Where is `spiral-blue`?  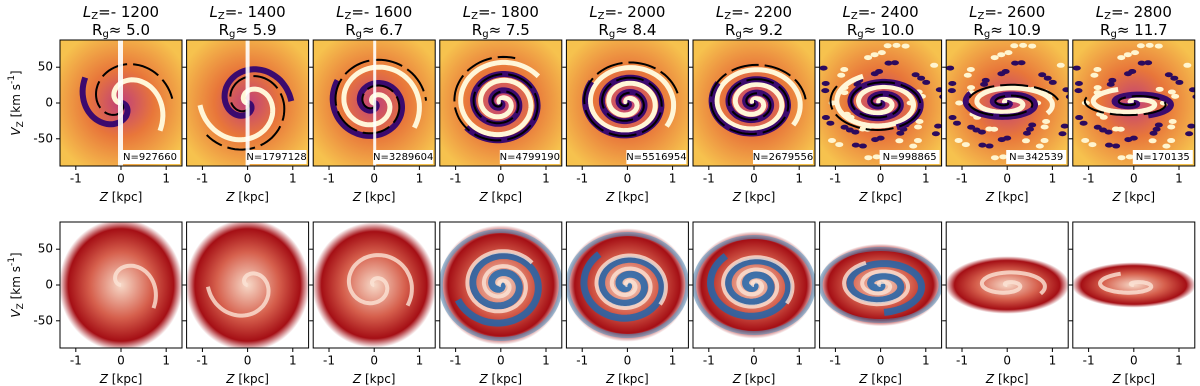 spiral-blue is located at coordinates (885, 288).